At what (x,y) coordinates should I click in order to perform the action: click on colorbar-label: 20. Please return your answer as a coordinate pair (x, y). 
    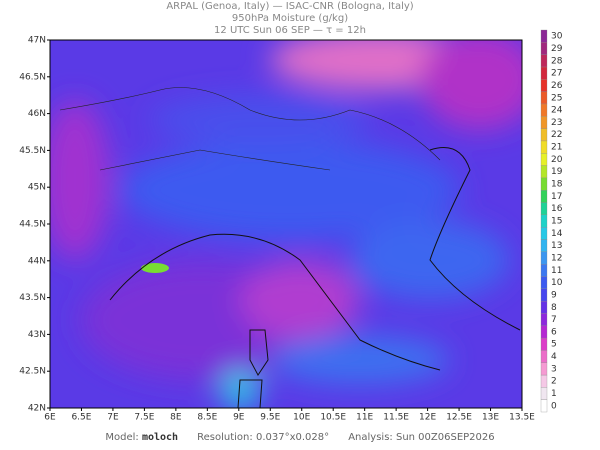
    Looking at the image, I should click on (557, 160).